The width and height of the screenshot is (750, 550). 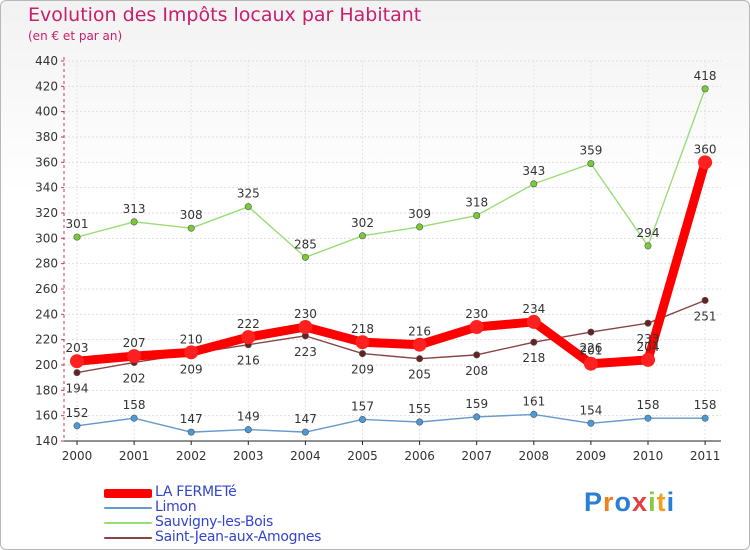 I want to click on y-tick-label-200: 200, so click(x=46, y=365).